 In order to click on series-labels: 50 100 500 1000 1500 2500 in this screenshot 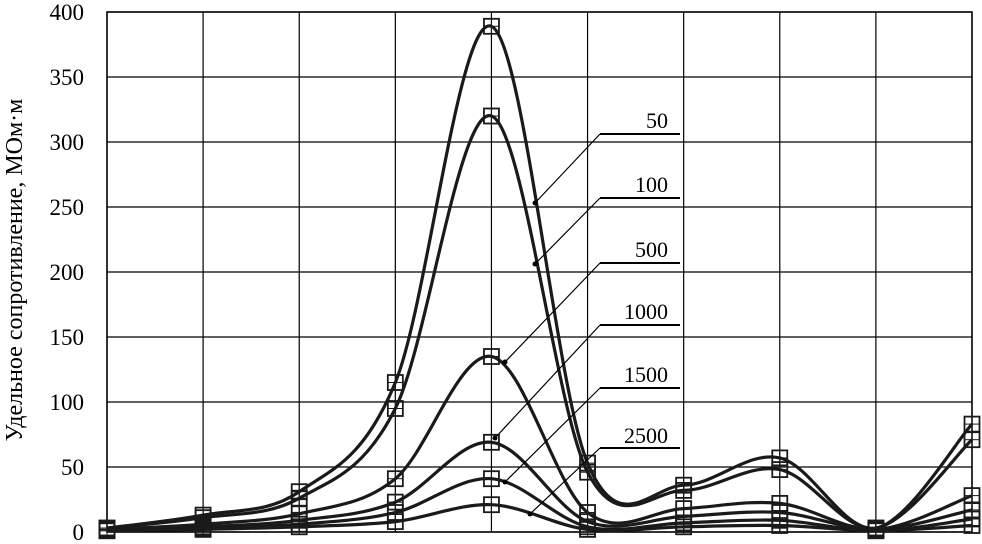, I will do `click(586, 312)`.